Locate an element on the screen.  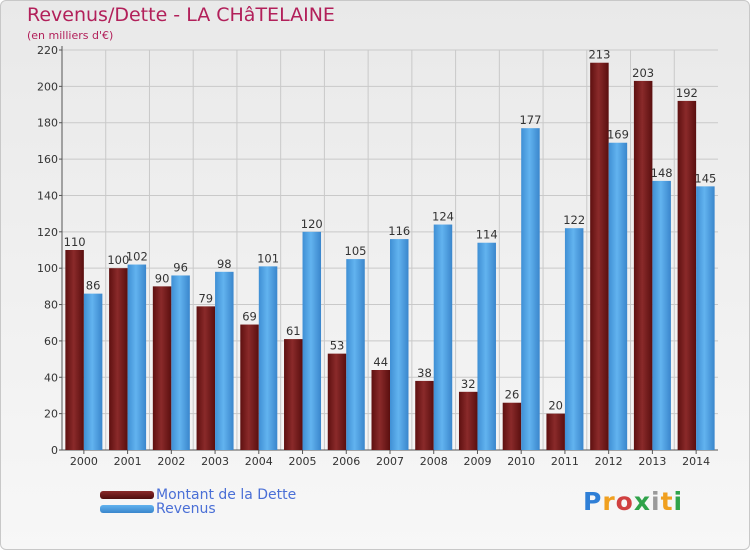
y-tick-label: 220 is located at coordinates (47, 50).